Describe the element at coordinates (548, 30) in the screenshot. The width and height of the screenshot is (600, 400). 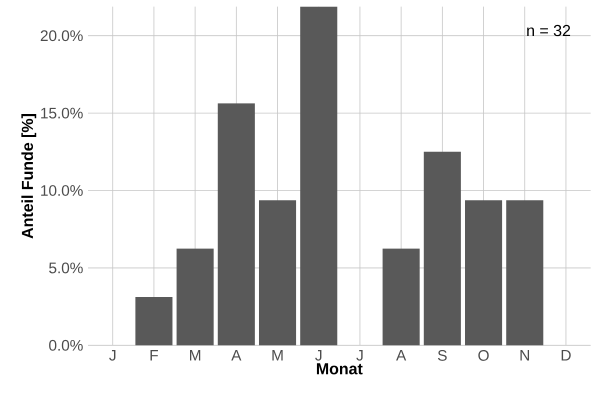
I see `annotation: n = 32` at that location.